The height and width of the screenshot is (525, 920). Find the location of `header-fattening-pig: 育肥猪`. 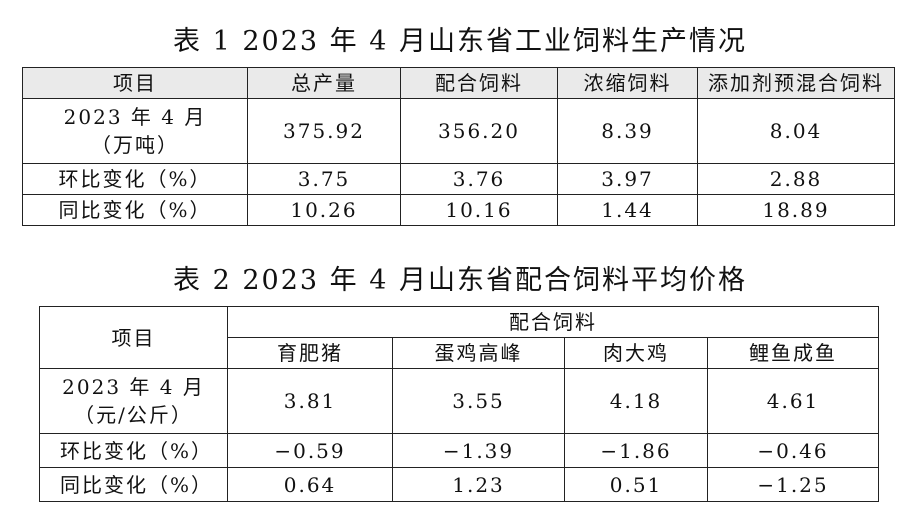

header-fattening-pig: 育肥猪 is located at coordinates (310, 353).